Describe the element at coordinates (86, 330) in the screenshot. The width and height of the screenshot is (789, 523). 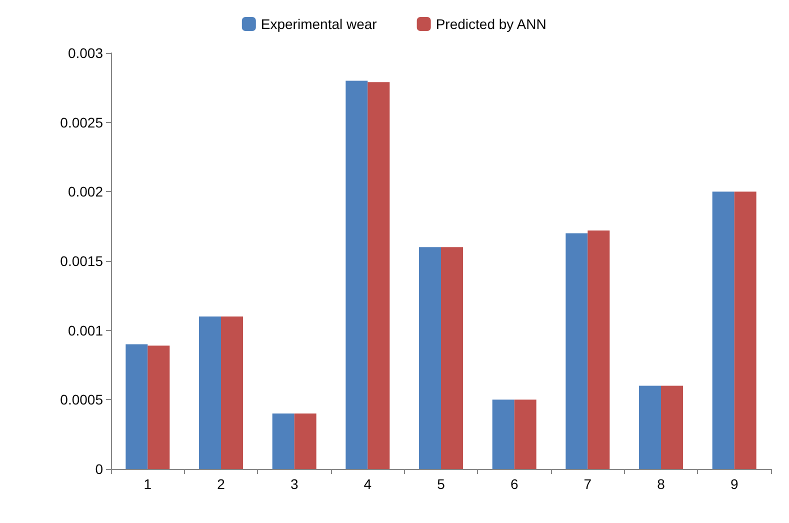
I see `y-tick-label: 0.001` at that location.